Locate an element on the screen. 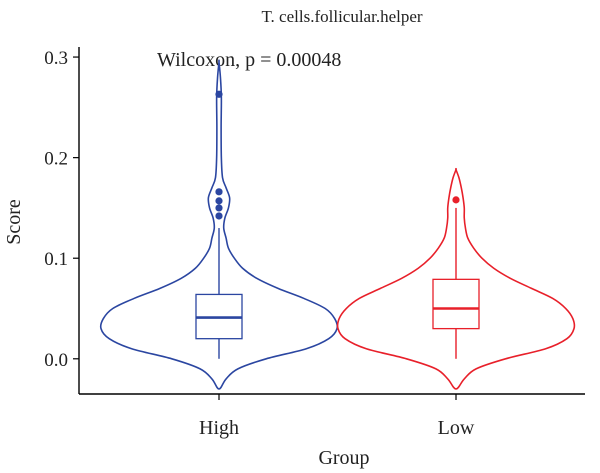 This screenshot has width=600, height=473. x-tick-label-low: Low is located at coordinates (456, 428).